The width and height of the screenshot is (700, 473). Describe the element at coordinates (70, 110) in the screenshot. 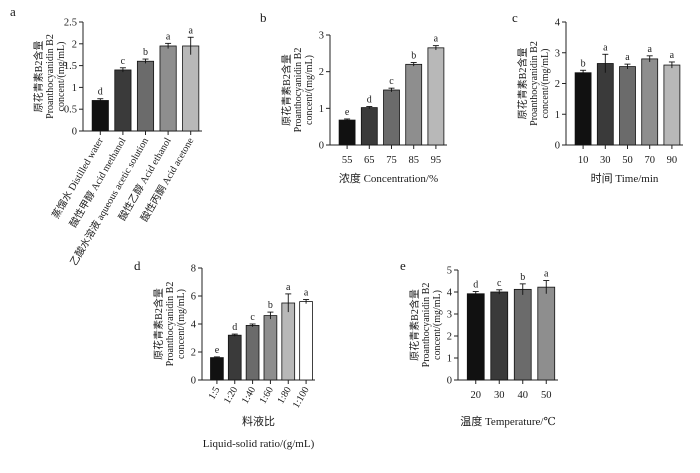

I see `y-tick-label: 0.5` at that location.